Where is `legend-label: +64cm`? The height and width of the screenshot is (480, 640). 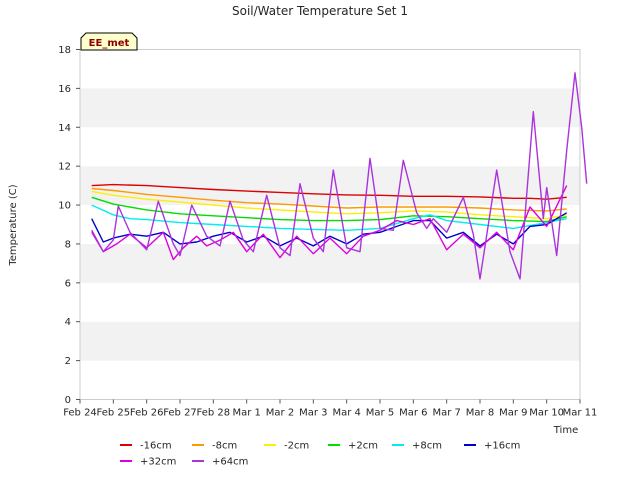
legend-label: +64cm is located at coordinates (230, 462).